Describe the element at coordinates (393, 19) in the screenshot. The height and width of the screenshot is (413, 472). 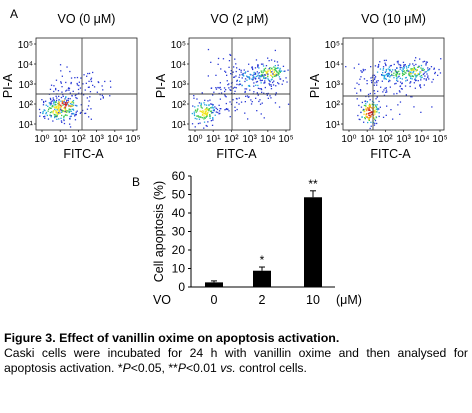
I see `flow-plot-title: VO (10 μM)` at that location.